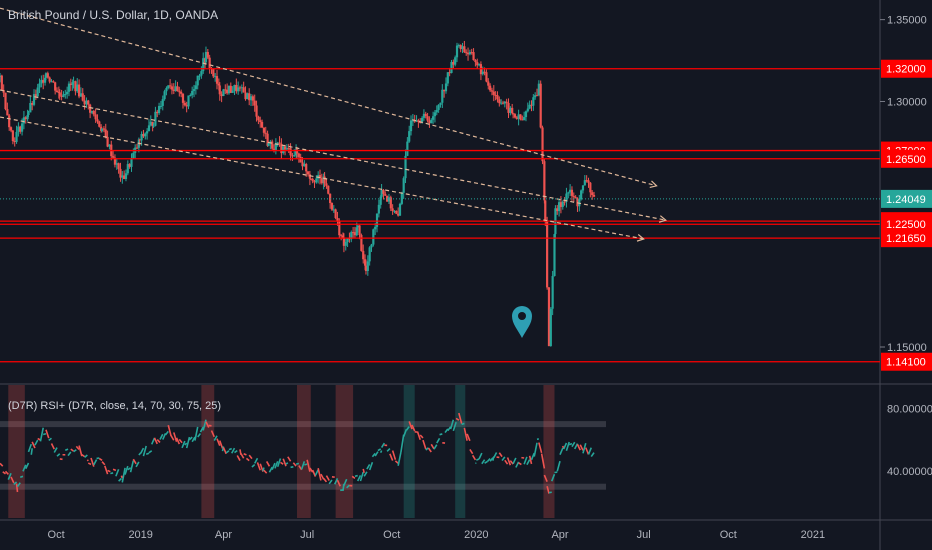  Describe the element at coordinates (476, 535) in the screenshot. I see `x-tick-label-5: 2020` at that location.